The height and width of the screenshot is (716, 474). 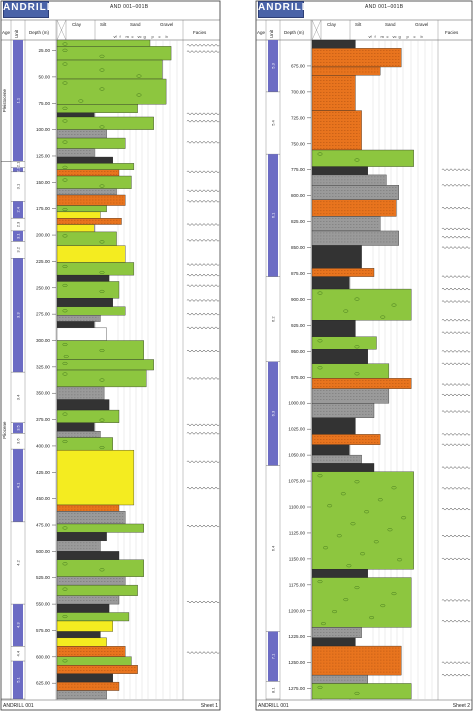 What do you see at coordinates (297, 558) in the screenshot?
I see `depth-label: 1150.00` at bounding box center [297, 558].